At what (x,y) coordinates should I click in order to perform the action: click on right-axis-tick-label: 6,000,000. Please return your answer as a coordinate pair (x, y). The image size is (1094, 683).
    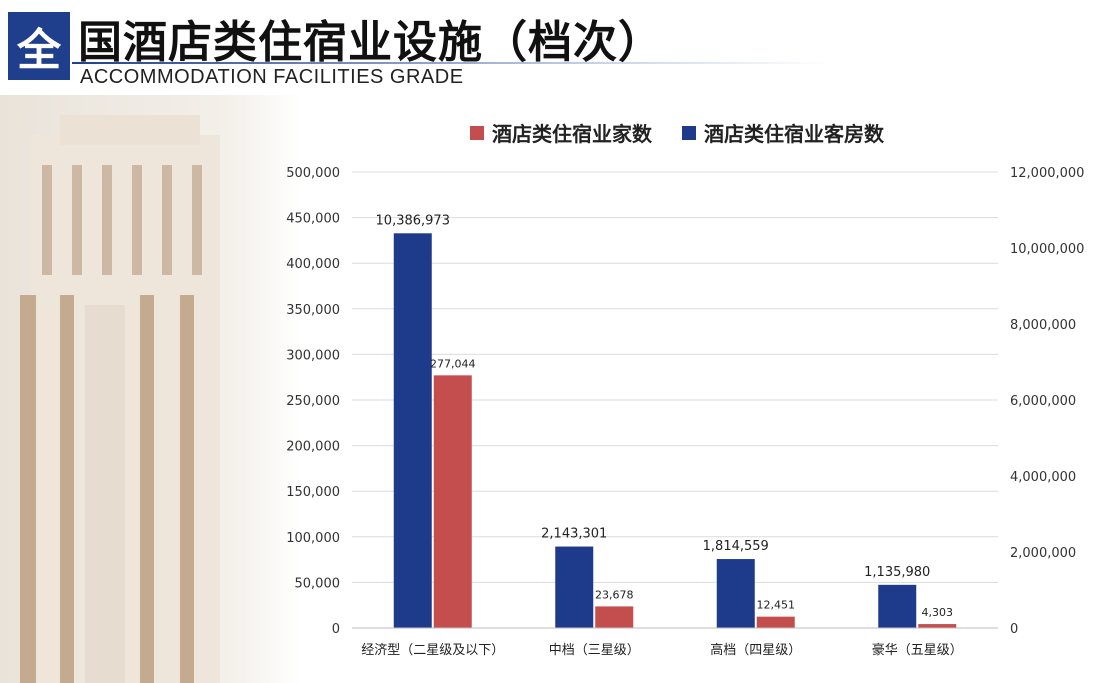
    Looking at the image, I should click on (1043, 401).